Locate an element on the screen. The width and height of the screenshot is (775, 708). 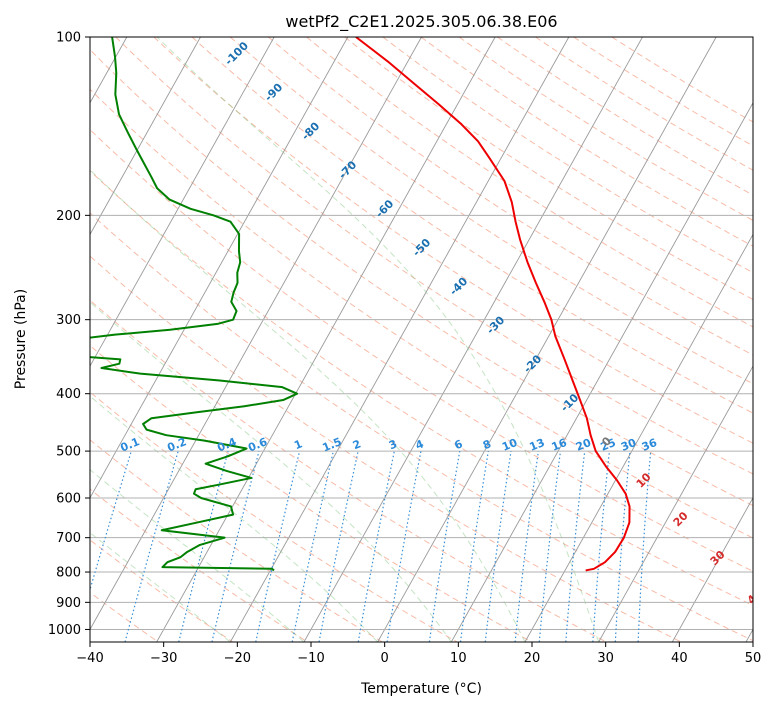
isotherm-label: -90 is located at coordinates (273, 92).